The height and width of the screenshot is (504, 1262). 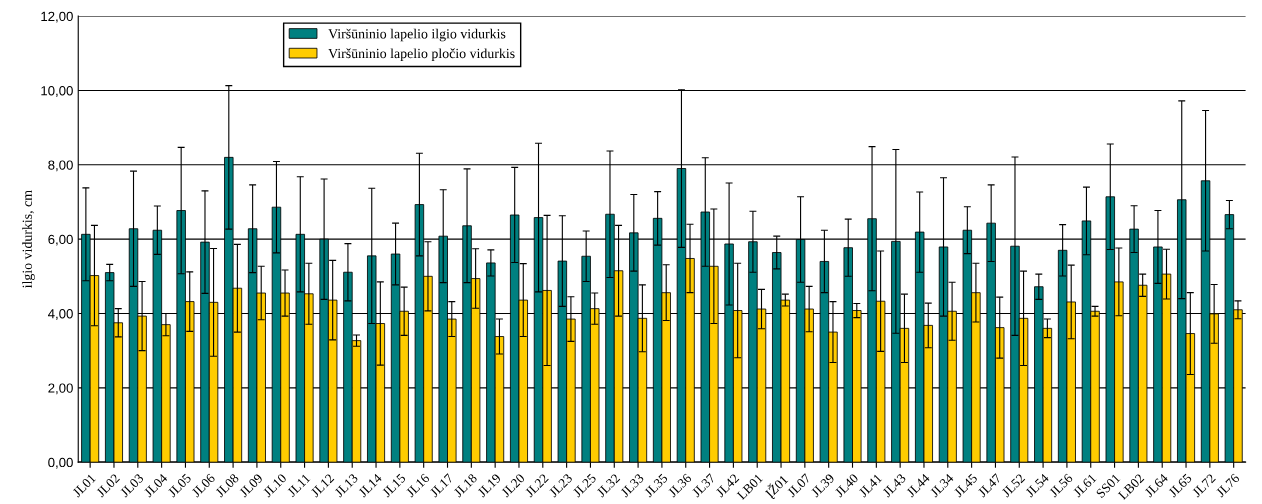 I want to click on y-tick-label: 4,00, so click(x=60, y=314).